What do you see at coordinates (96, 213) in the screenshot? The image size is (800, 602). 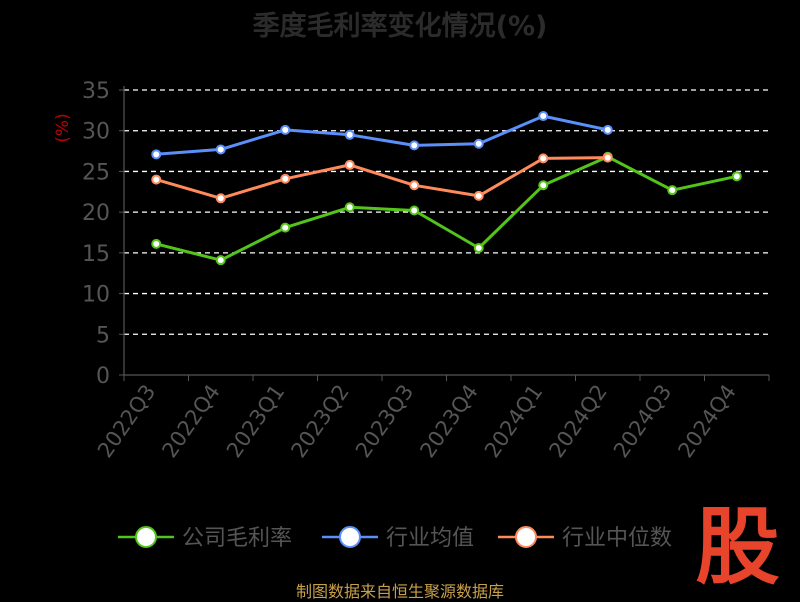 I see `y-tick-label: 20` at bounding box center [96, 213].